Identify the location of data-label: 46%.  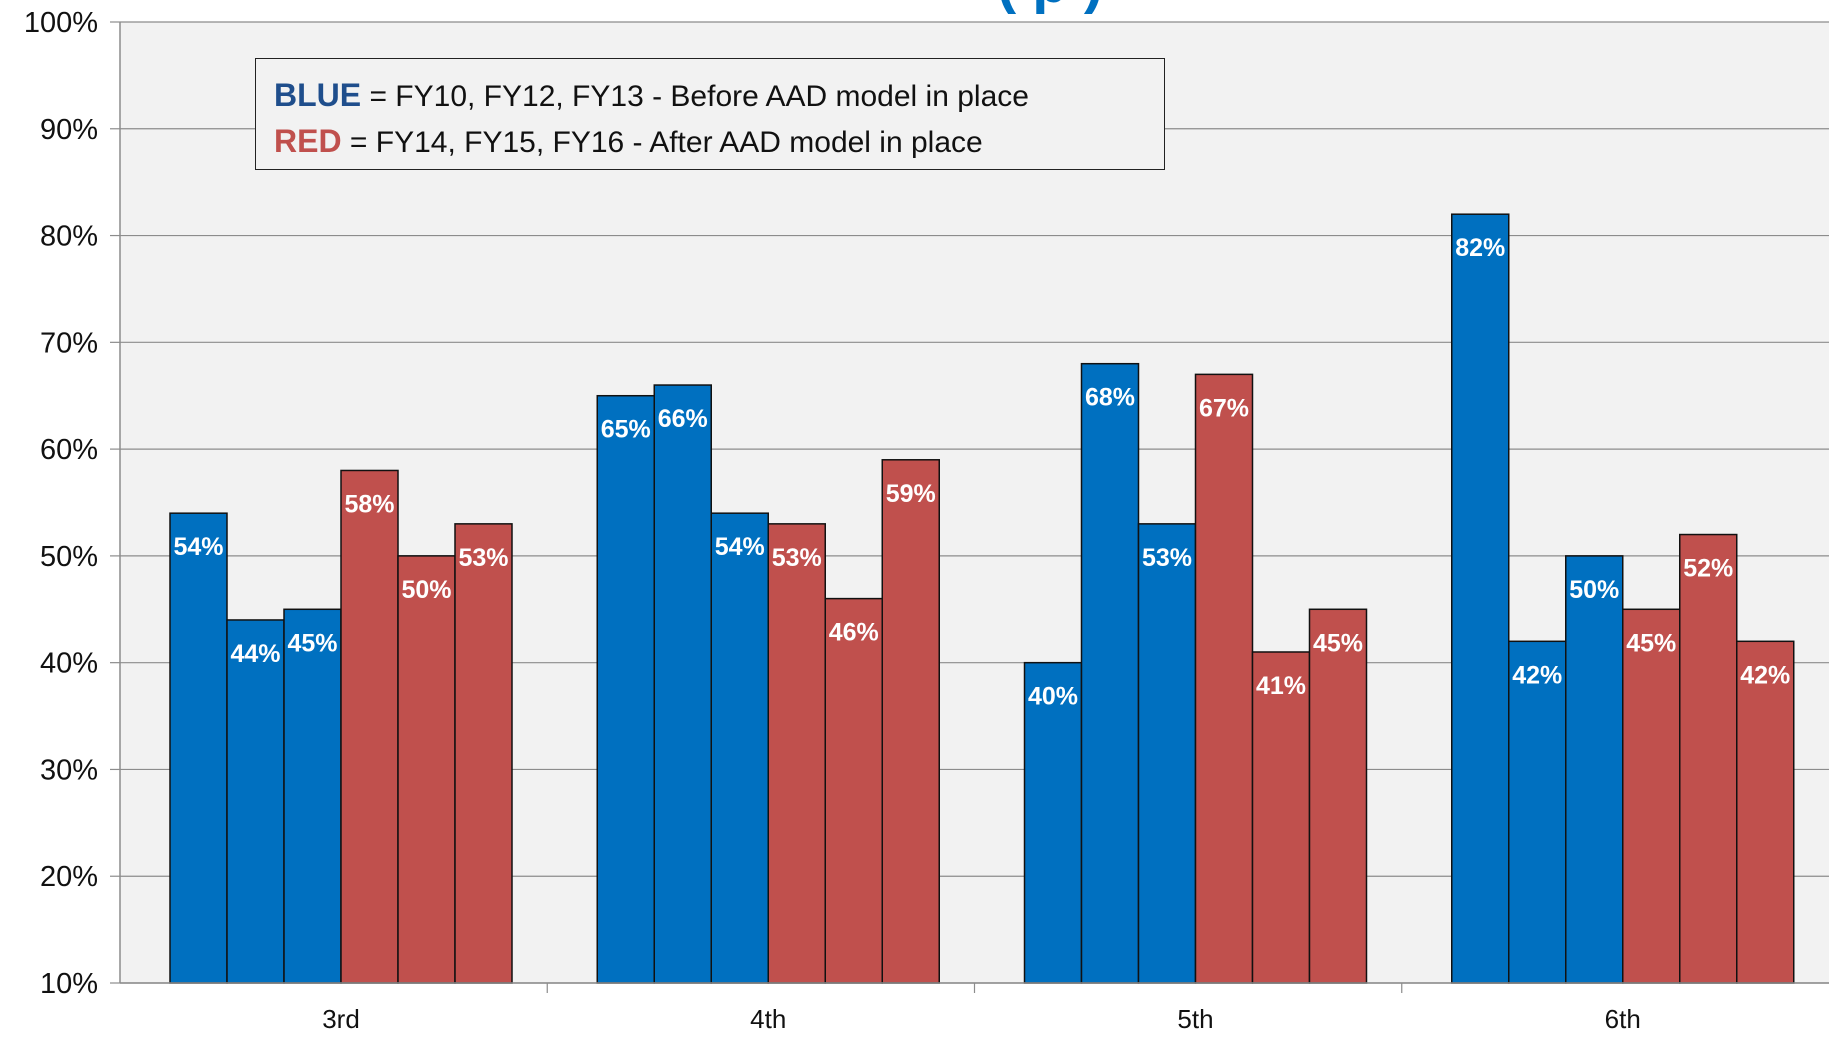
(854, 633).